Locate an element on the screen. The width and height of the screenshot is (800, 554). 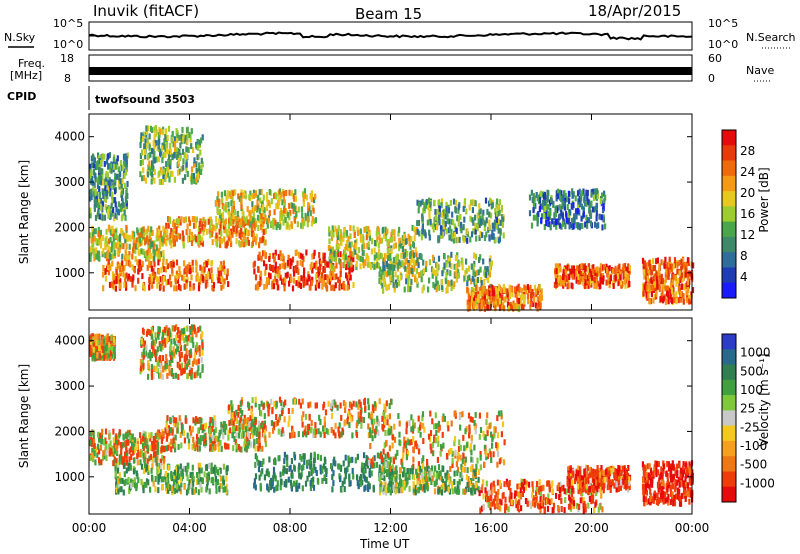
freq-label-line1: Freq. is located at coordinates (31, 63).